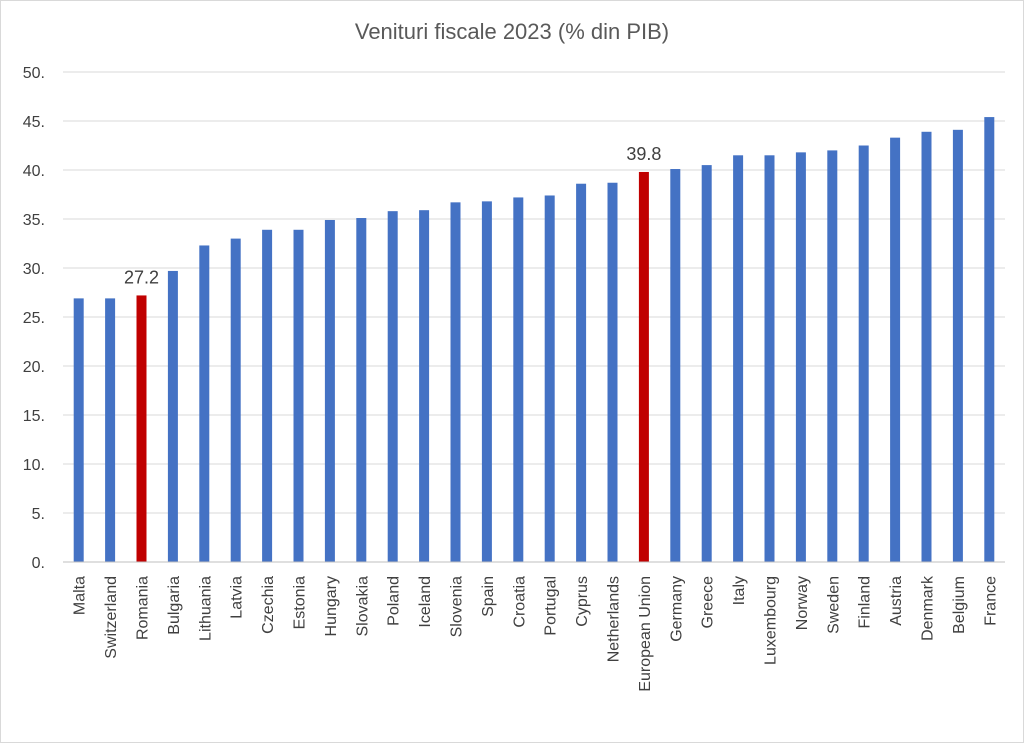  I want to click on x-category-label: Switzerland, so click(111, 617).